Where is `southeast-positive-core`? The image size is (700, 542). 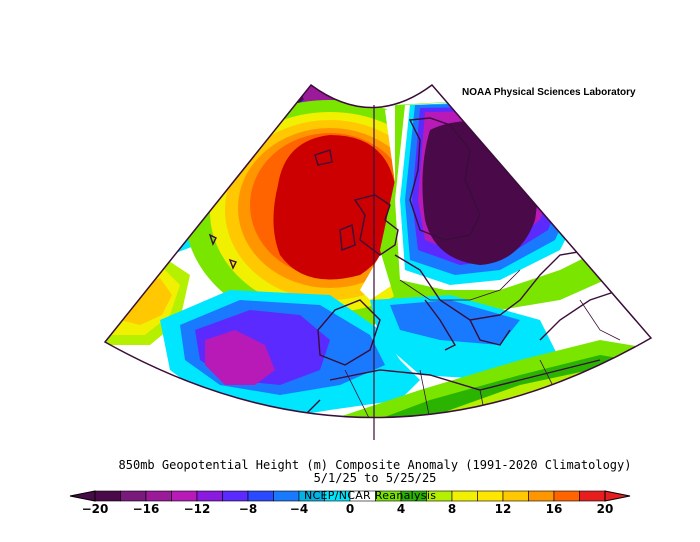
southeast-positive-core is located at coordinates (529, 444).